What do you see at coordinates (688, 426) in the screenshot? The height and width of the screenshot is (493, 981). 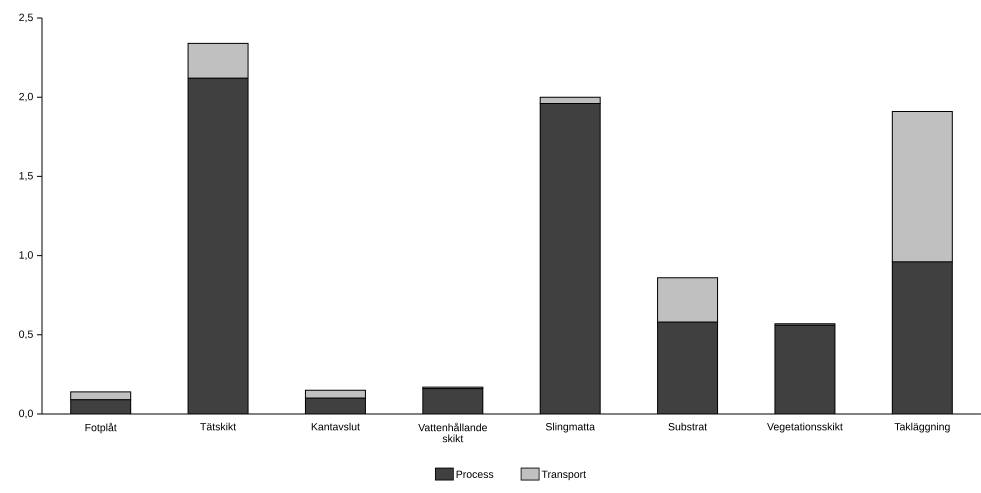 I see `x-tick-label: Substrat` at bounding box center [688, 426].